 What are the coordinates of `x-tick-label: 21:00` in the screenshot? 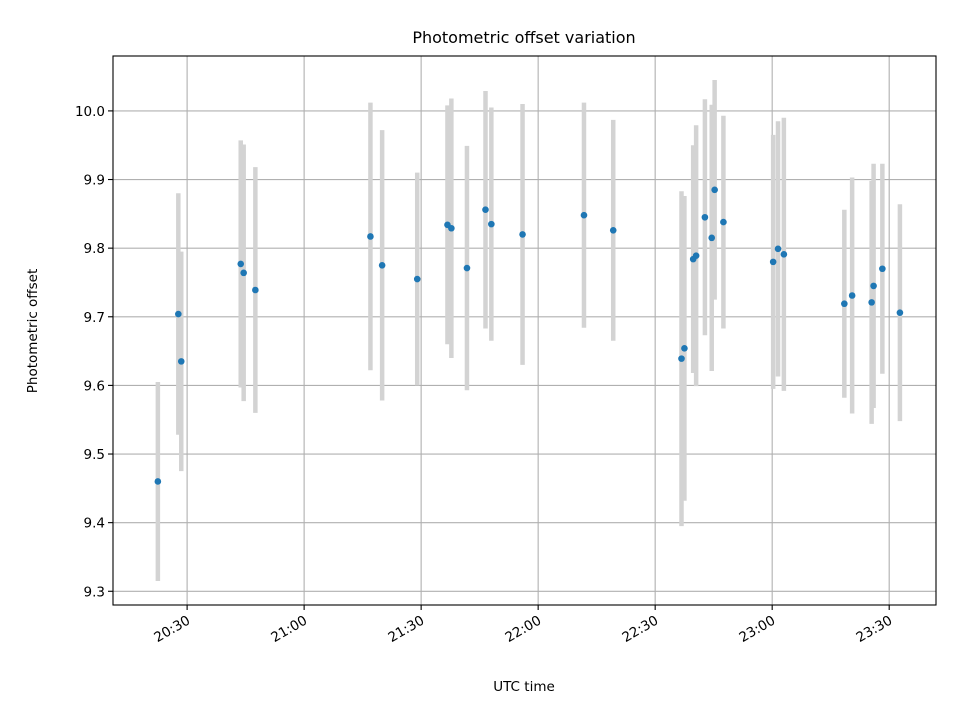 It's located at (289, 629).